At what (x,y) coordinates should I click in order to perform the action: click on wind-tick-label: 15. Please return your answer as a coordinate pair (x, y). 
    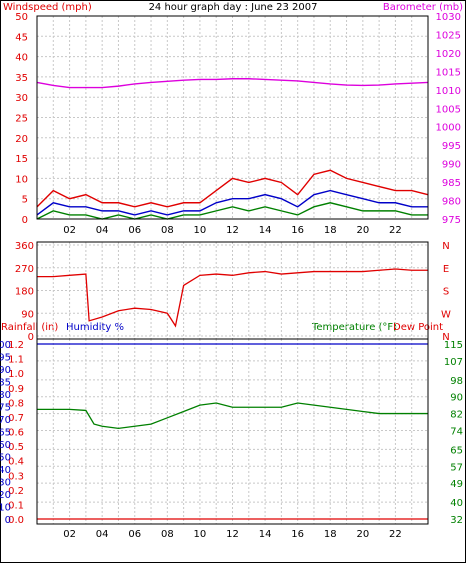
    Looking at the image, I should click on (21, 159).